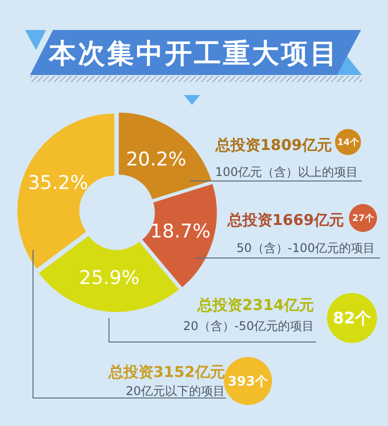 This screenshot has height=426, width=388. I want to click on data-label: 35.2%, so click(58, 183).